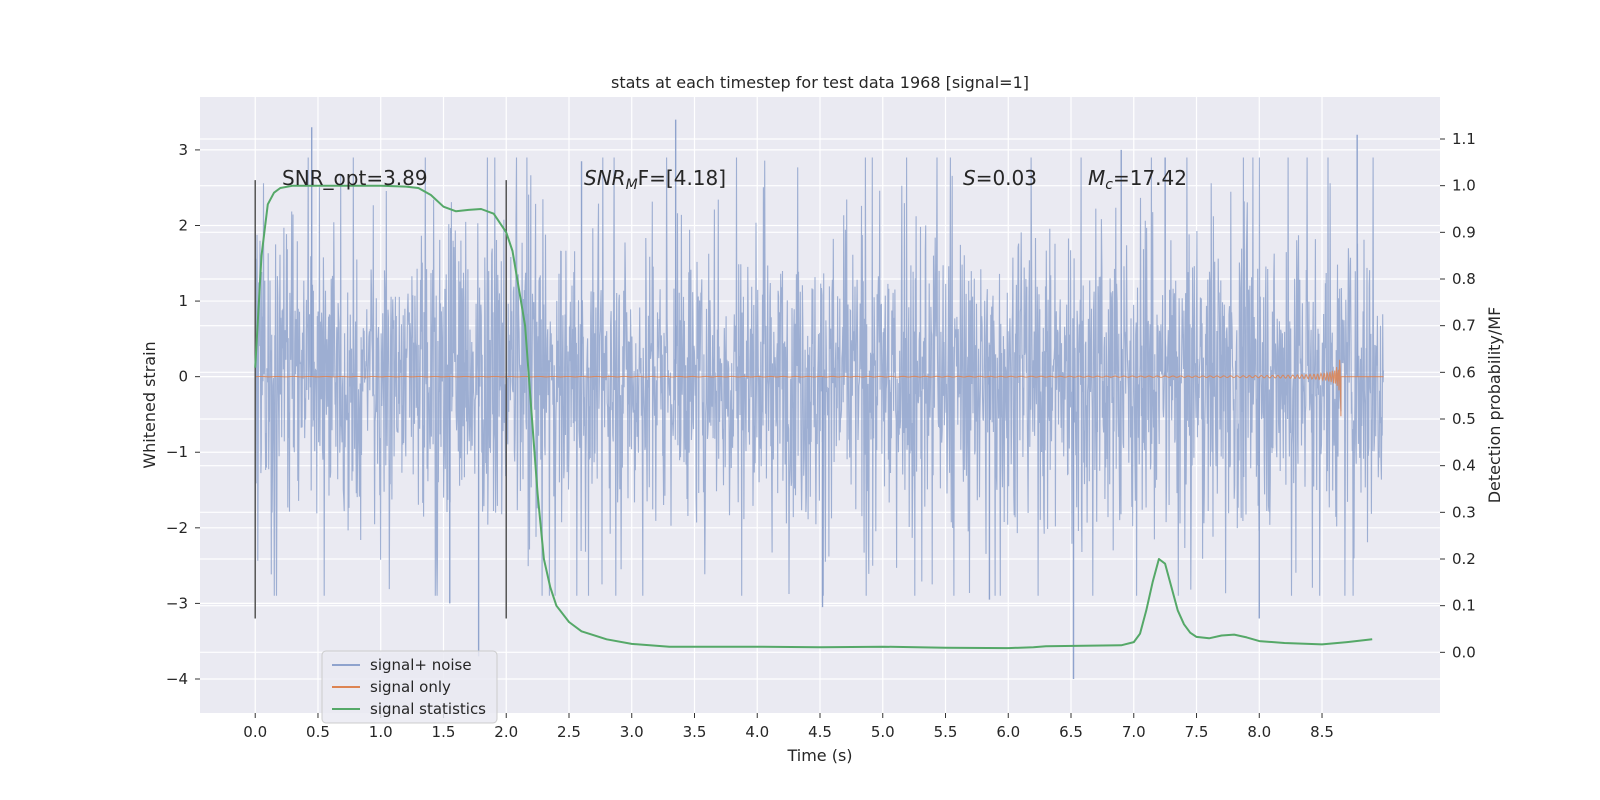 The height and width of the screenshot is (800, 1600). Describe the element at coordinates (506, 732) in the screenshot. I see `x-tick-label-4: 2.0` at that location.